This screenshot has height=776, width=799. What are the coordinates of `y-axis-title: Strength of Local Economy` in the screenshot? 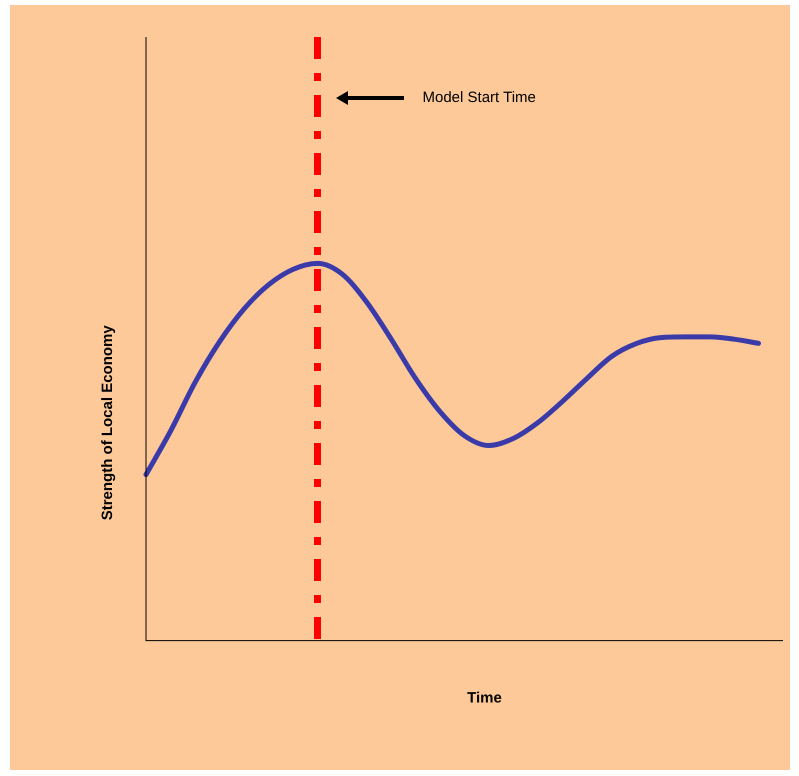 It's located at (107, 422).